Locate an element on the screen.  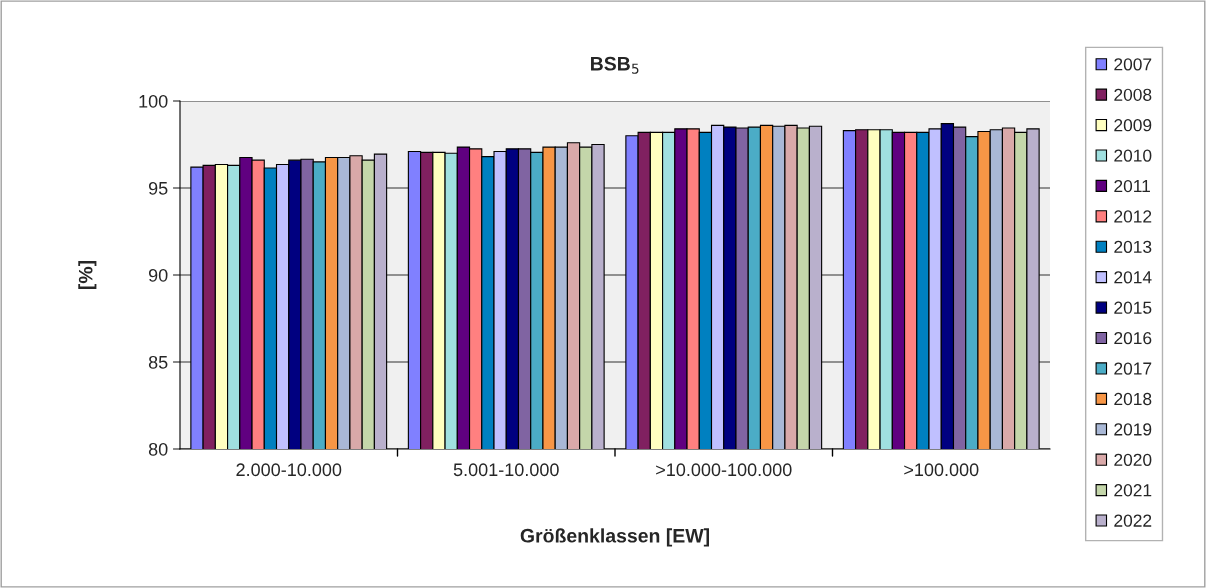
legend-label: 2009 is located at coordinates (1133, 125).